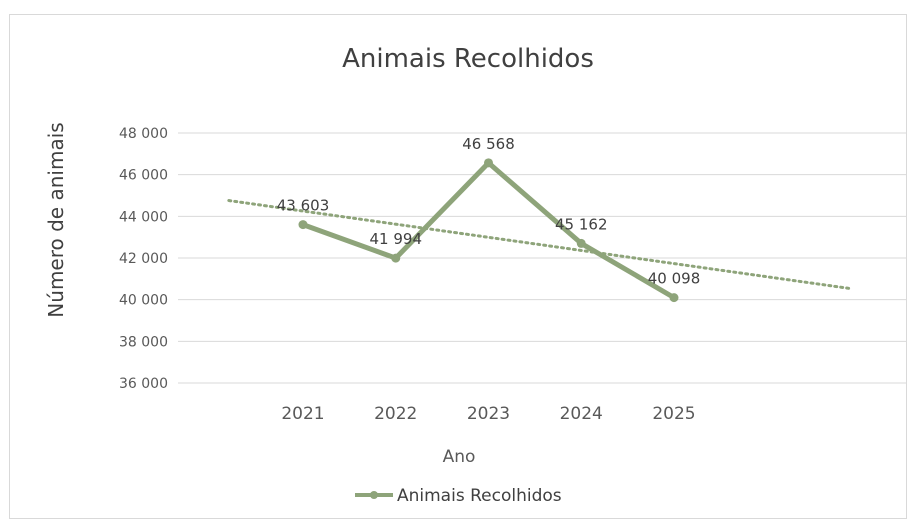  What do you see at coordinates (479, 496) in the screenshot?
I see `legend-label: Animais Recolhidos` at bounding box center [479, 496].